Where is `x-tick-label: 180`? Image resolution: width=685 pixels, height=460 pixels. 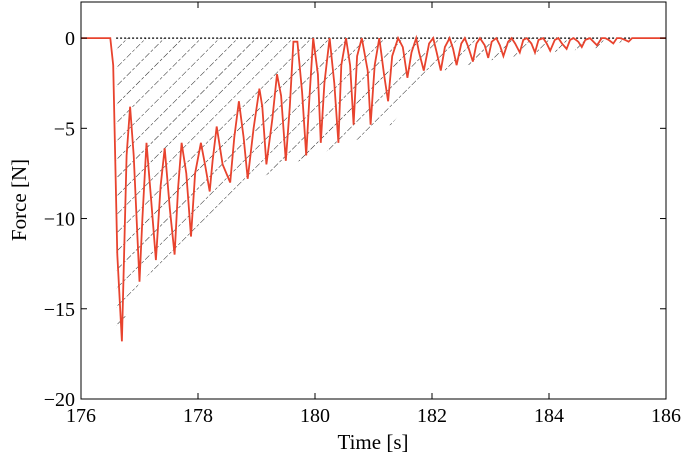
x-tick-label: 180 is located at coordinates (315, 416).